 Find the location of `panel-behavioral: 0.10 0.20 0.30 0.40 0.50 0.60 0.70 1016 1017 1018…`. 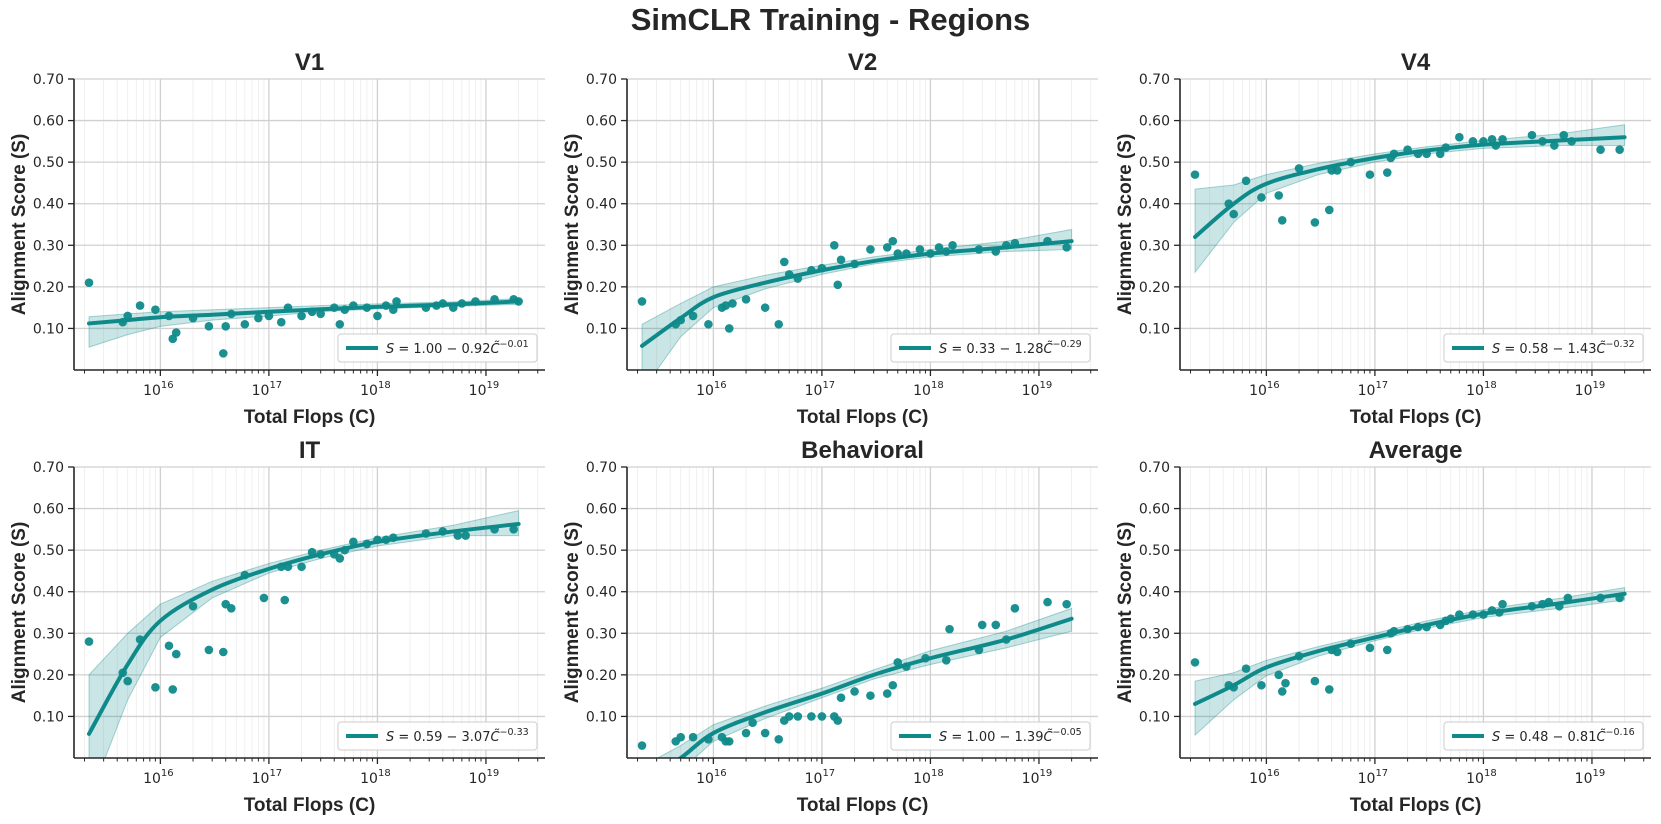

panel-behavioral: 0.10 0.20 0.30 0.40 0.50 0.60 0.70 1016 1017 1018… is located at coordinates (830, 626).